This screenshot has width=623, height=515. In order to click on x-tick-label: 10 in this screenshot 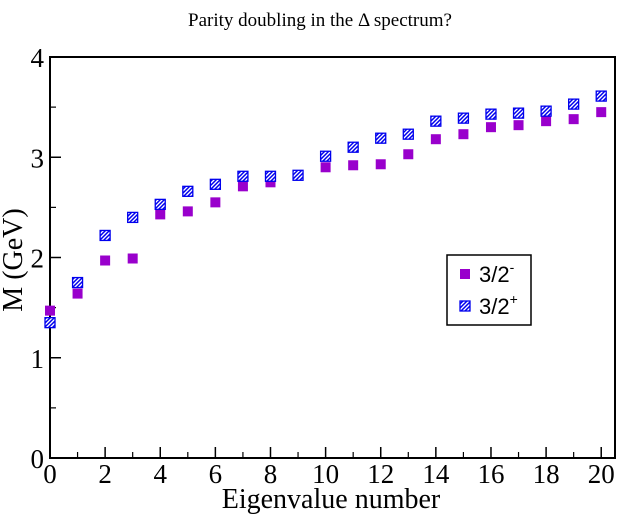, I will do `click(325, 474)`.